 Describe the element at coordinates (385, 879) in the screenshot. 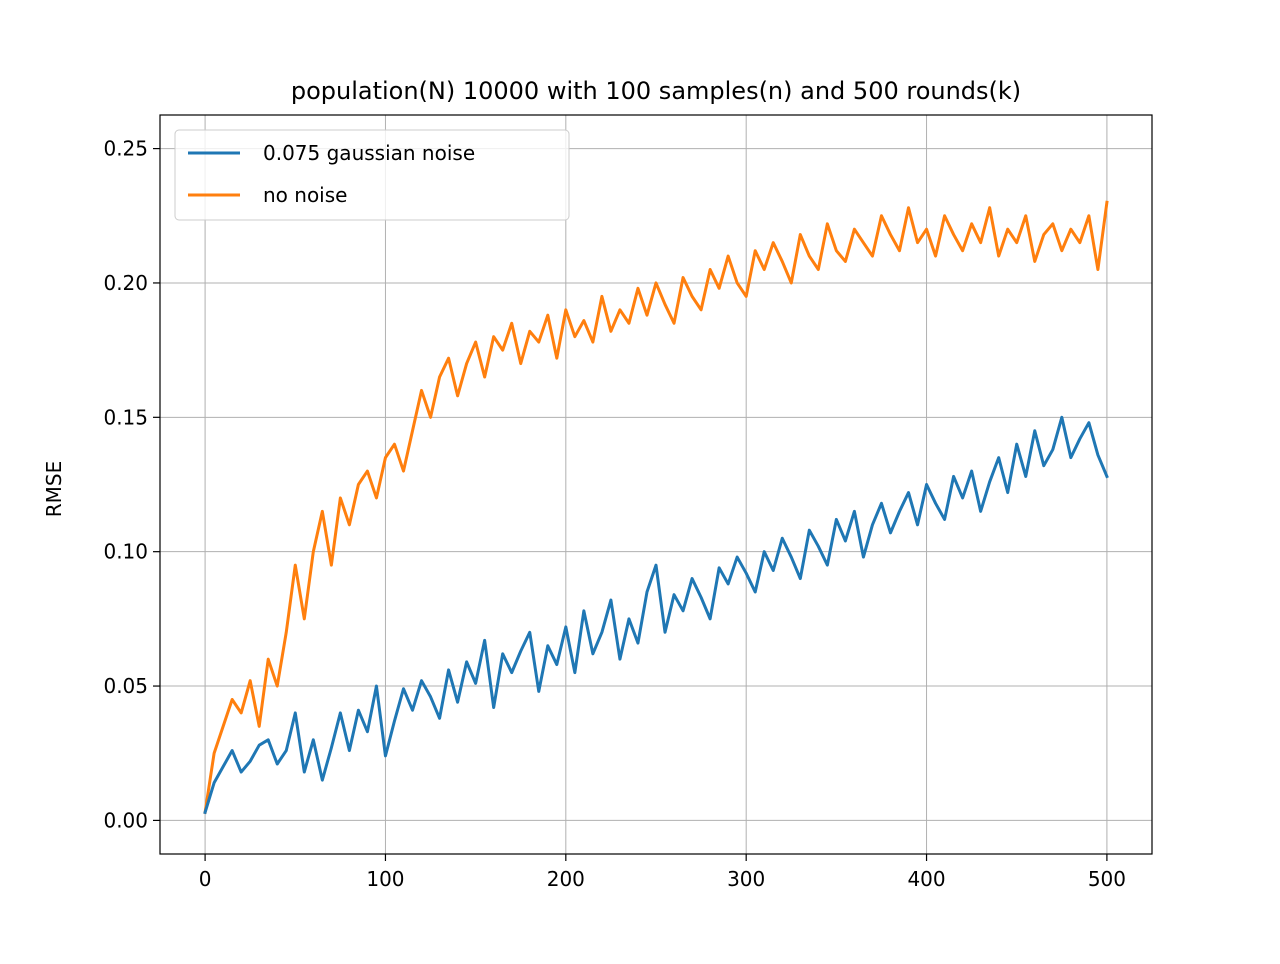

I see `x-tick-label: 100` at that location.